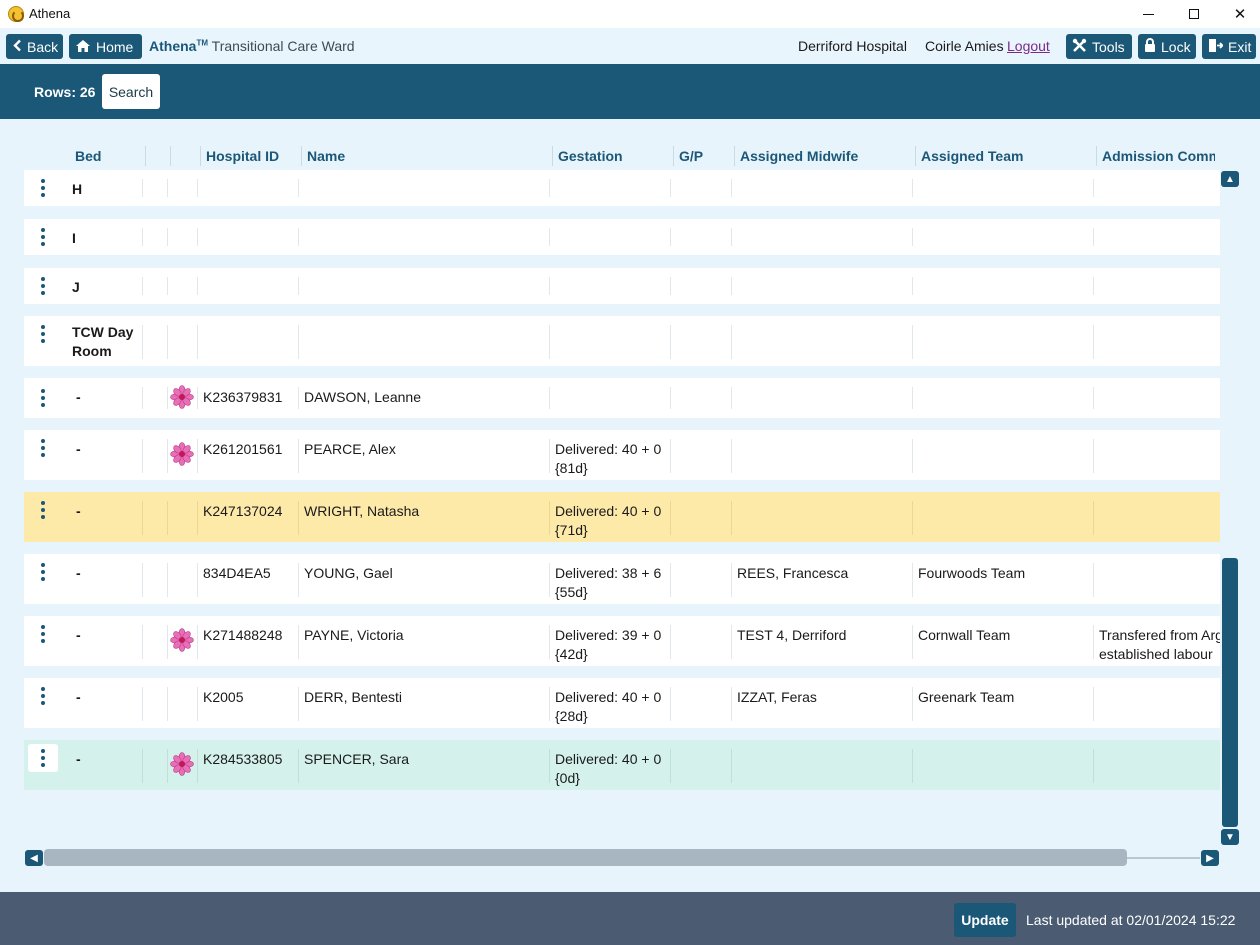 The height and width of the screenshot is (945, 1260). I want to click on brand-name: Athena, so click(173, 46).